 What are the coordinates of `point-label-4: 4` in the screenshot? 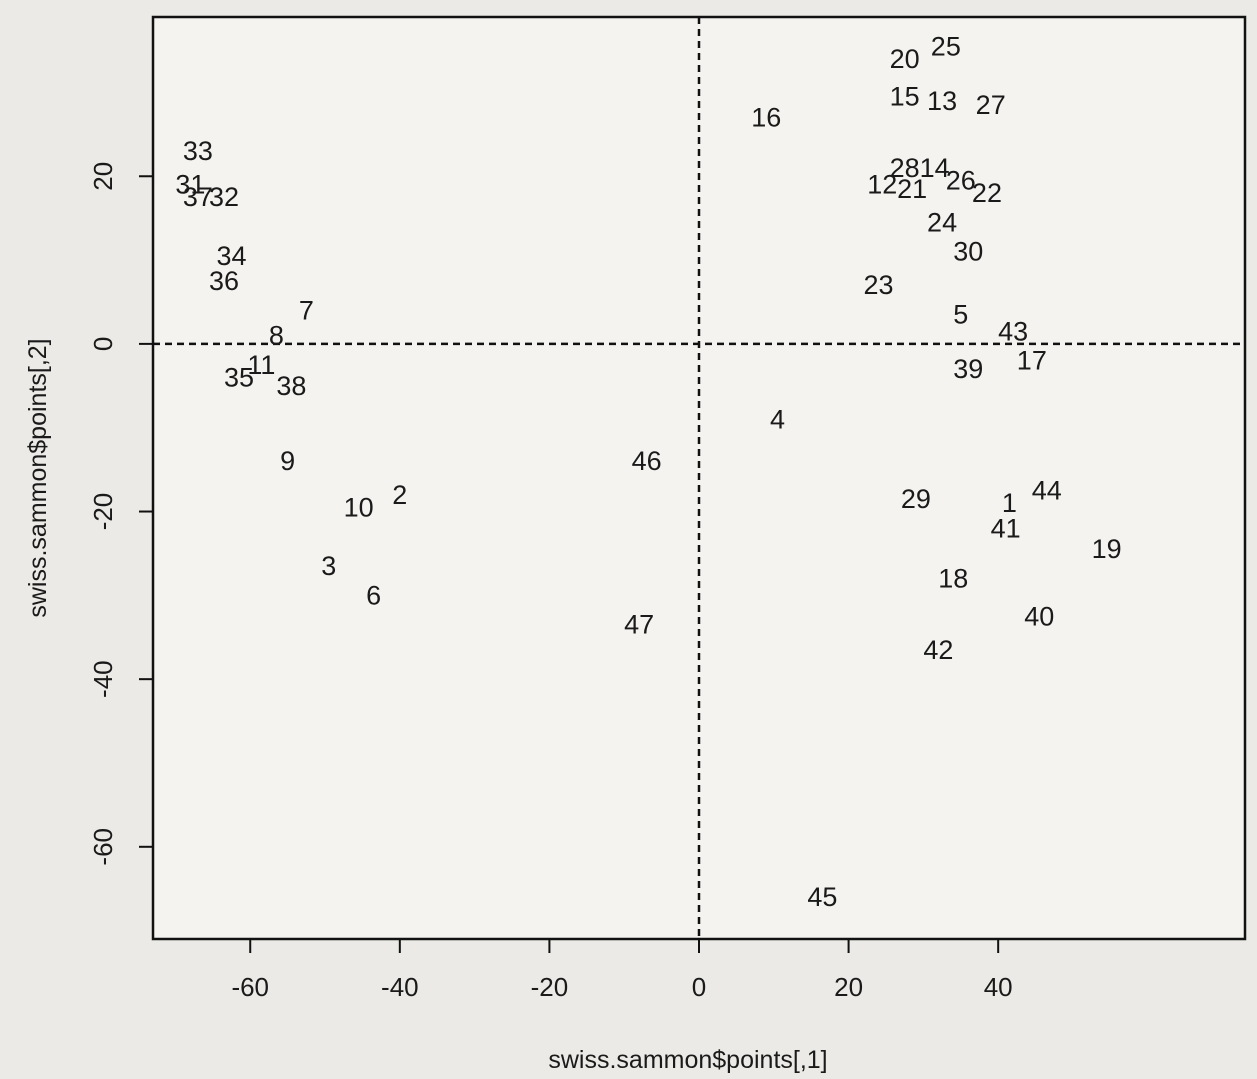 It's located at (777, 419).